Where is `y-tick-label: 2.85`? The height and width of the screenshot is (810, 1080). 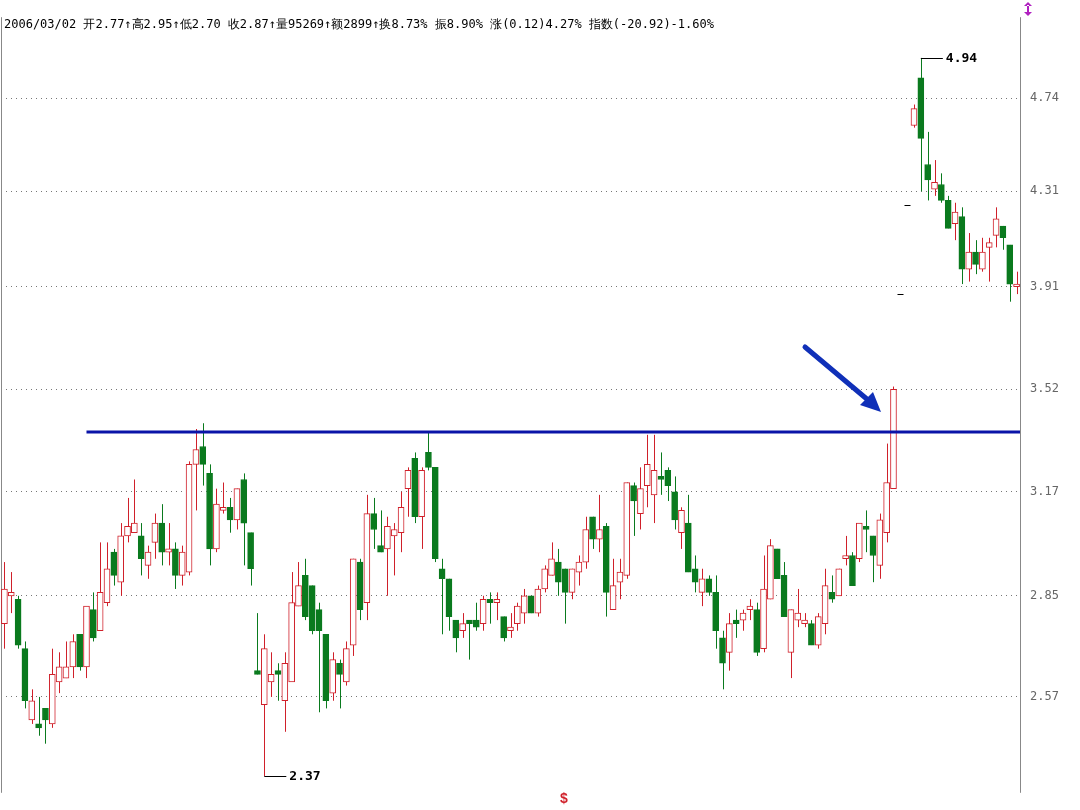
y-tick-label: 2.85 is located at coordinates (1044, 594).